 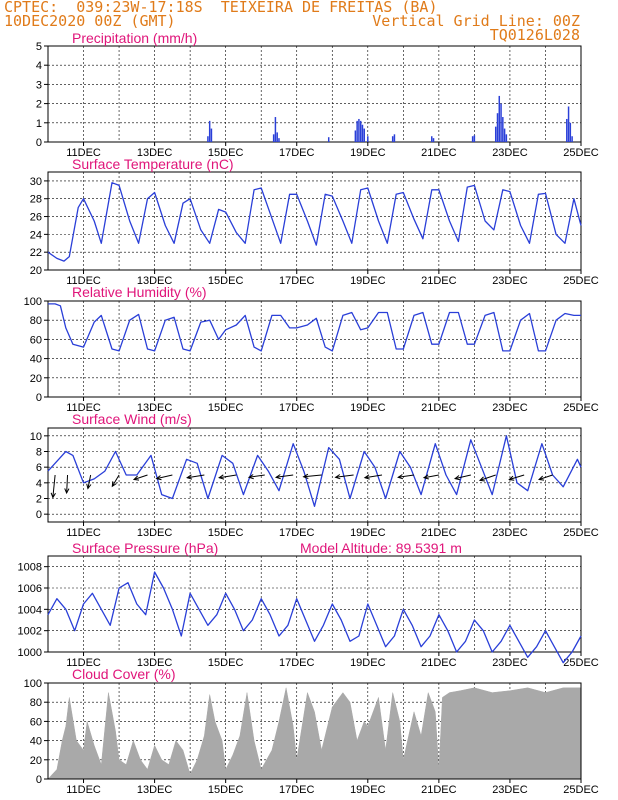 I want to click on y-tick-label: 1004, so click(x=30, y=610).